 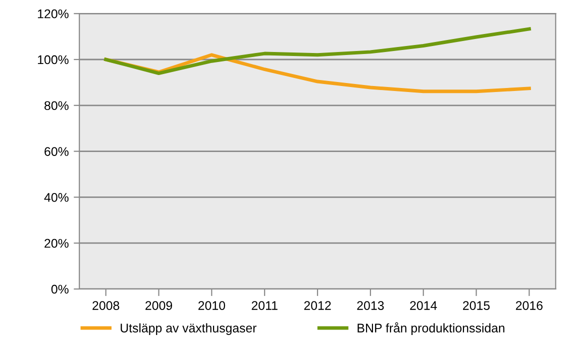 I want to click on y-tick-label: 120%, so click(x=53, y=13).